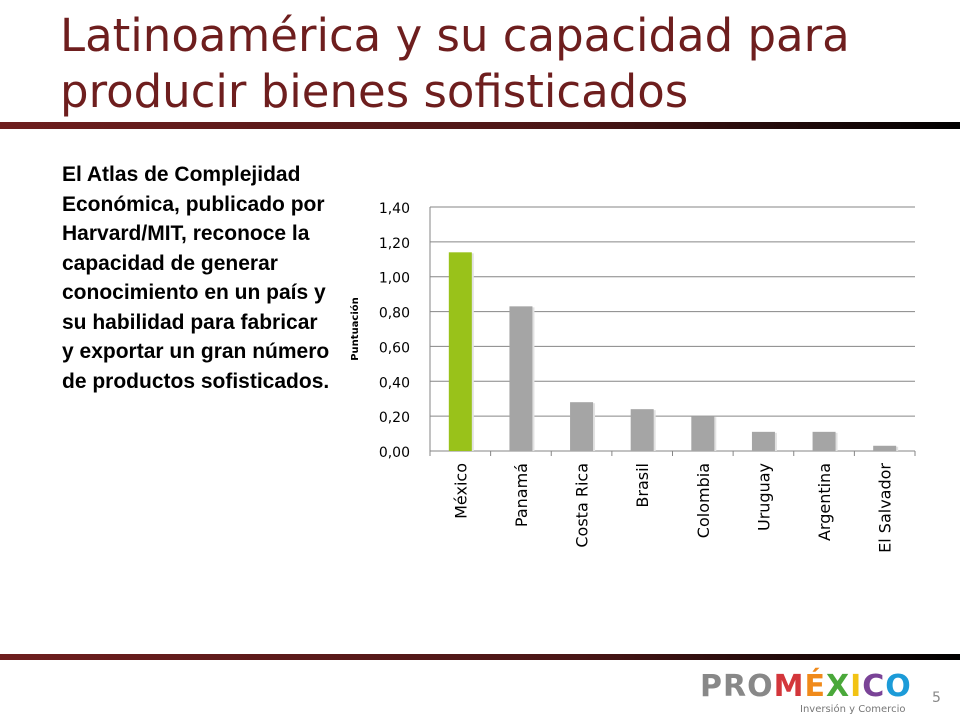 This screenshot has height=720, width=960. I want to click on logo-letter-m: M, so click(789, 686).